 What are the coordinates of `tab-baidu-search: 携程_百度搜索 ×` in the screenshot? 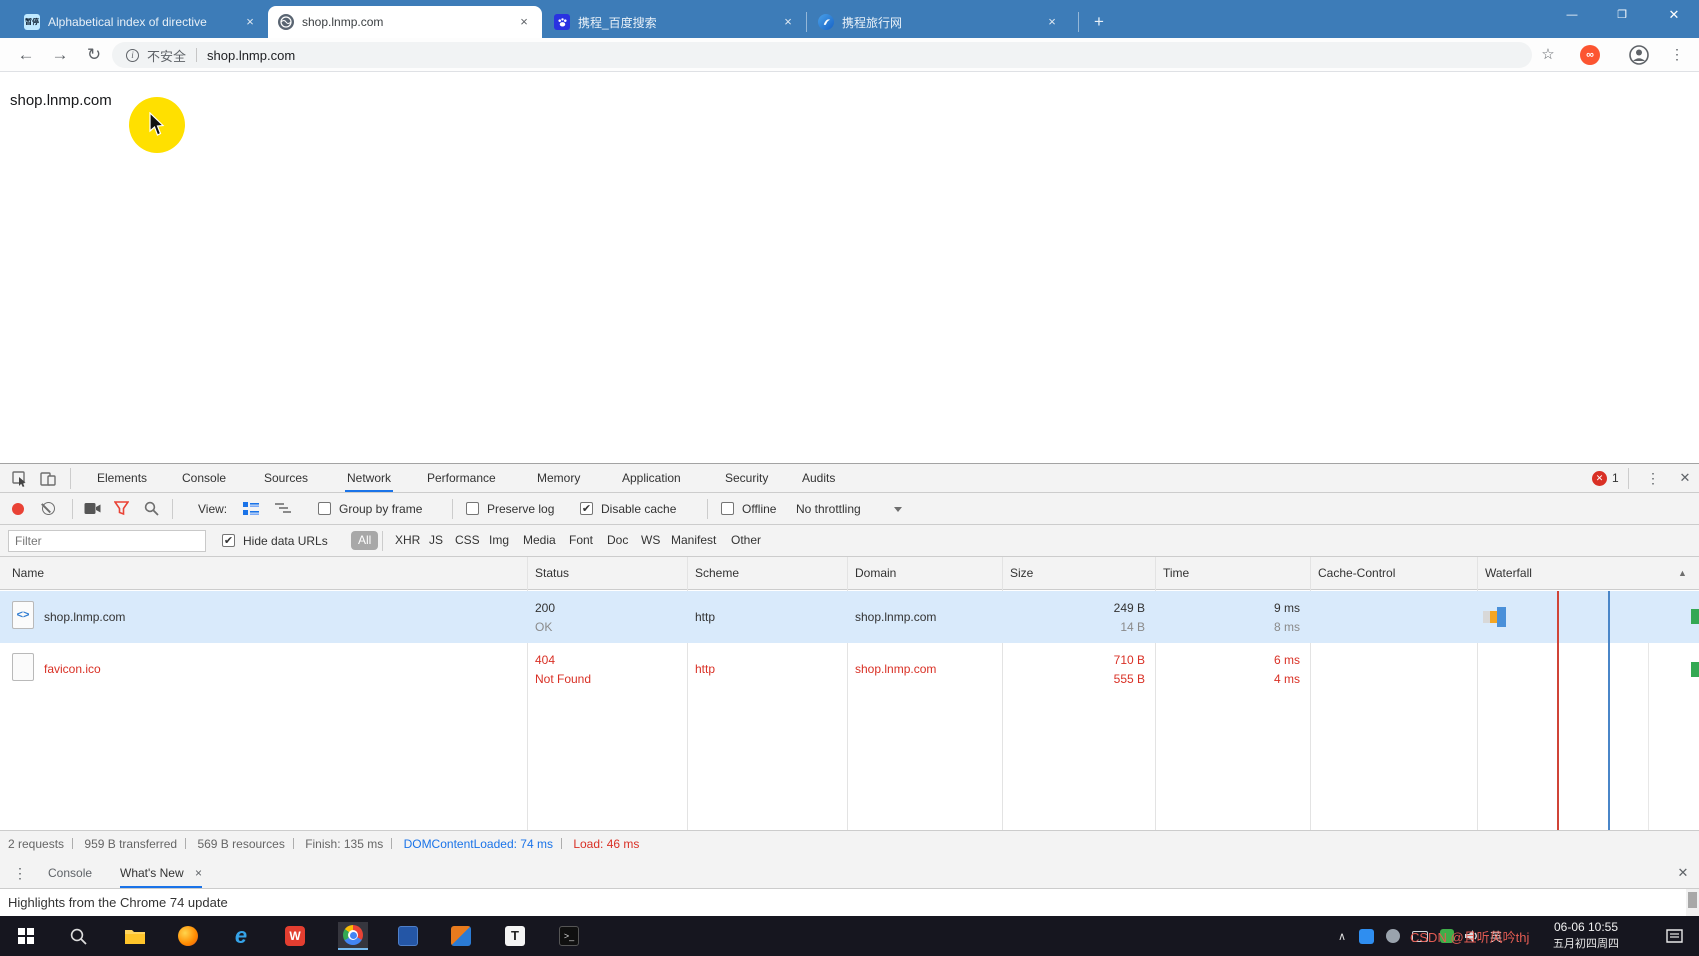 It's located at (675, 22).